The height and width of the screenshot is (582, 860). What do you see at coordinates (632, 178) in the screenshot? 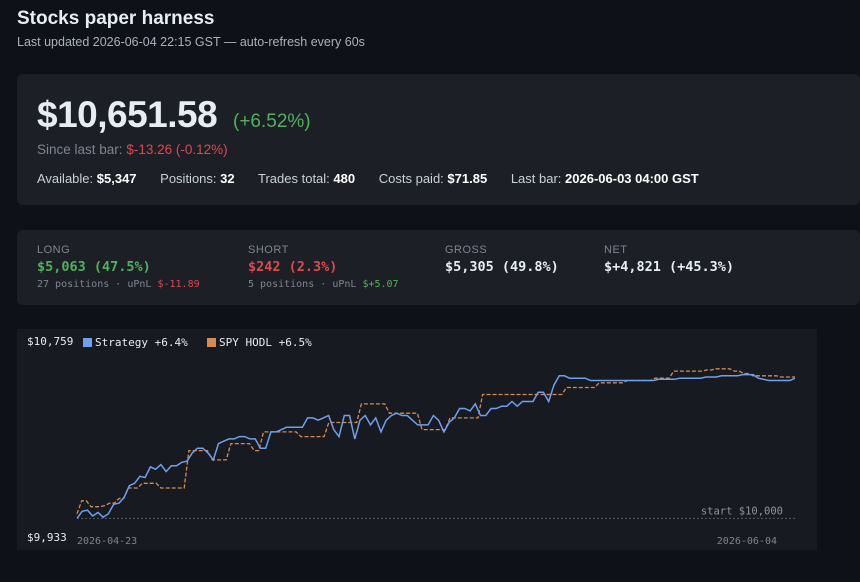
I see `stat-value: 2026-06-03 04:00 GST` at bounding box center [632, 178].